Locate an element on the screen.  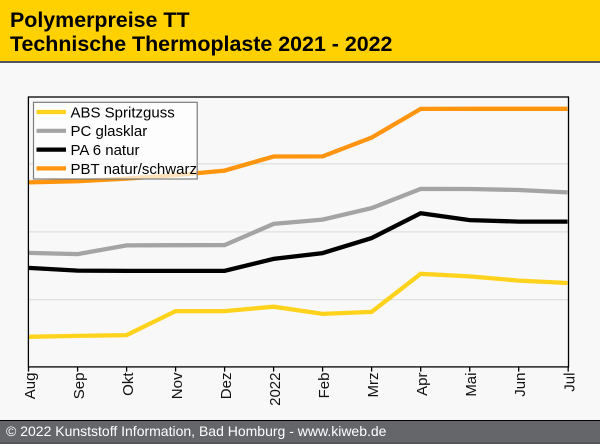
svg-text: Jul is located at coordinates (570, 382).